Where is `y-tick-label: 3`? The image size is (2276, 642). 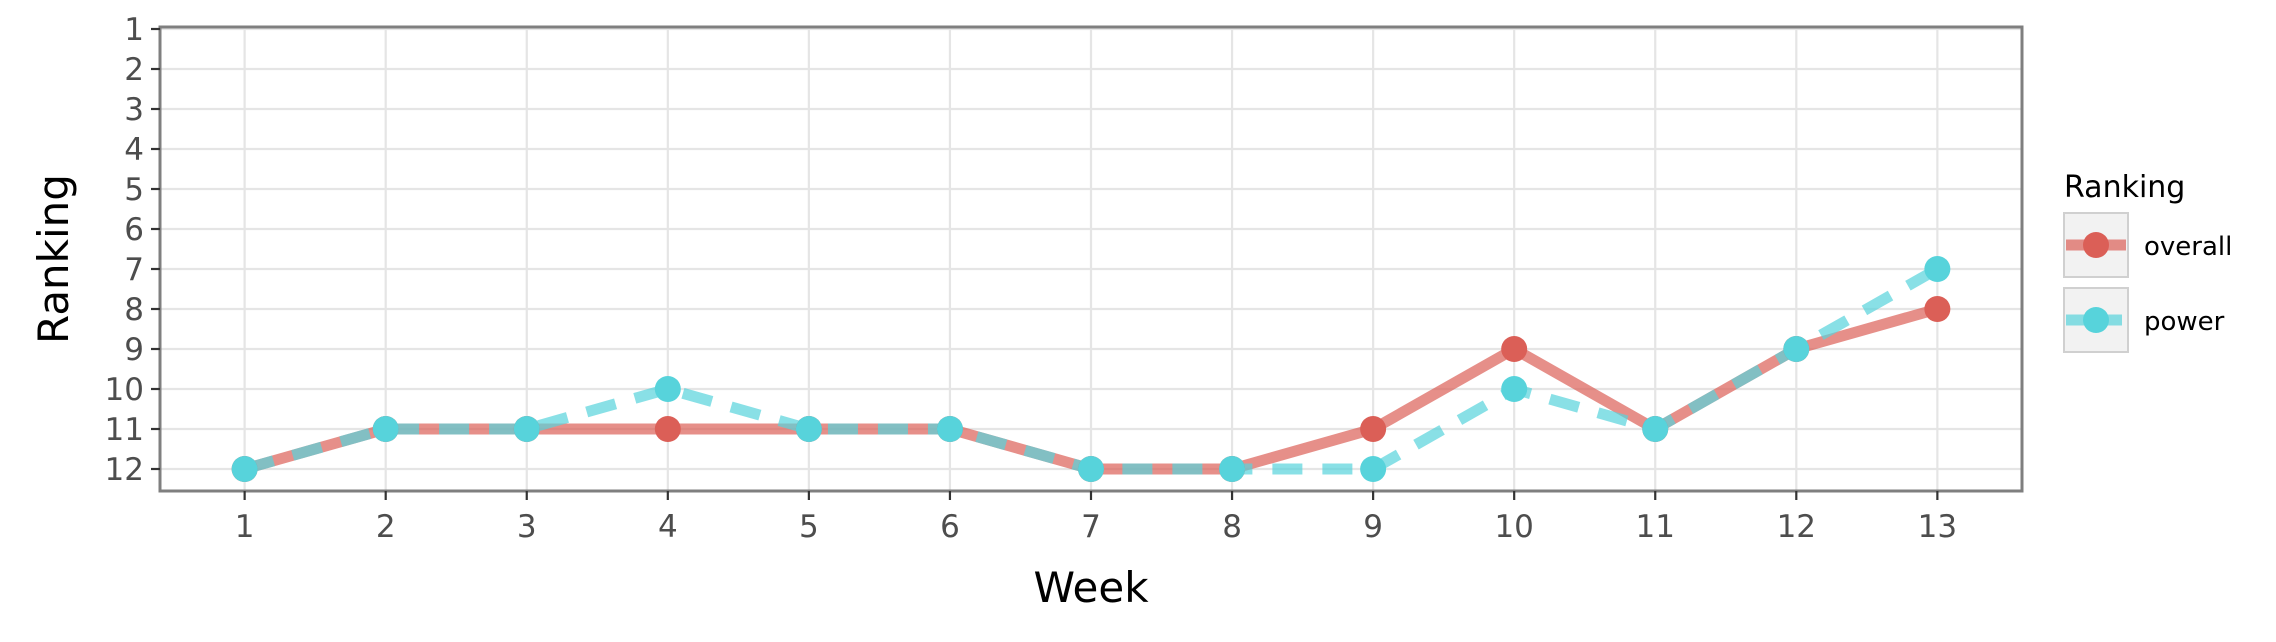
y-tick-label: 3 is located at coordinates (134, 110).